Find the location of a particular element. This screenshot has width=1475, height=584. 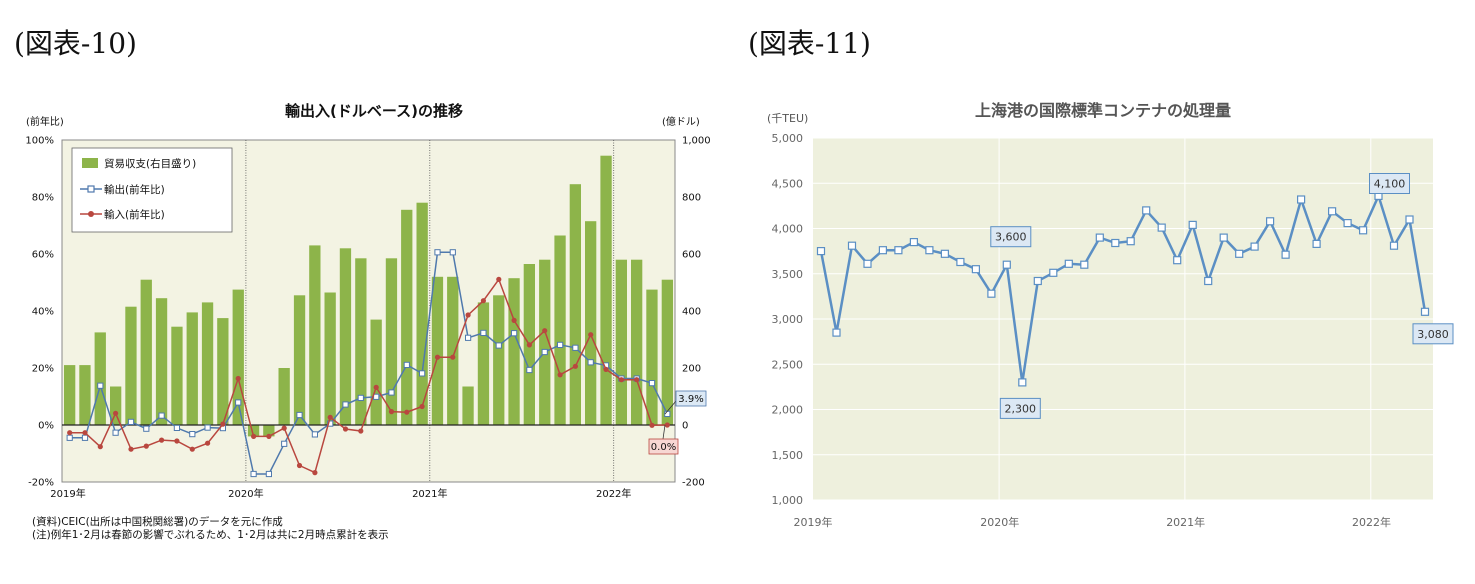

y-tick-label: 1,500 is located at coordinates (788, 455).